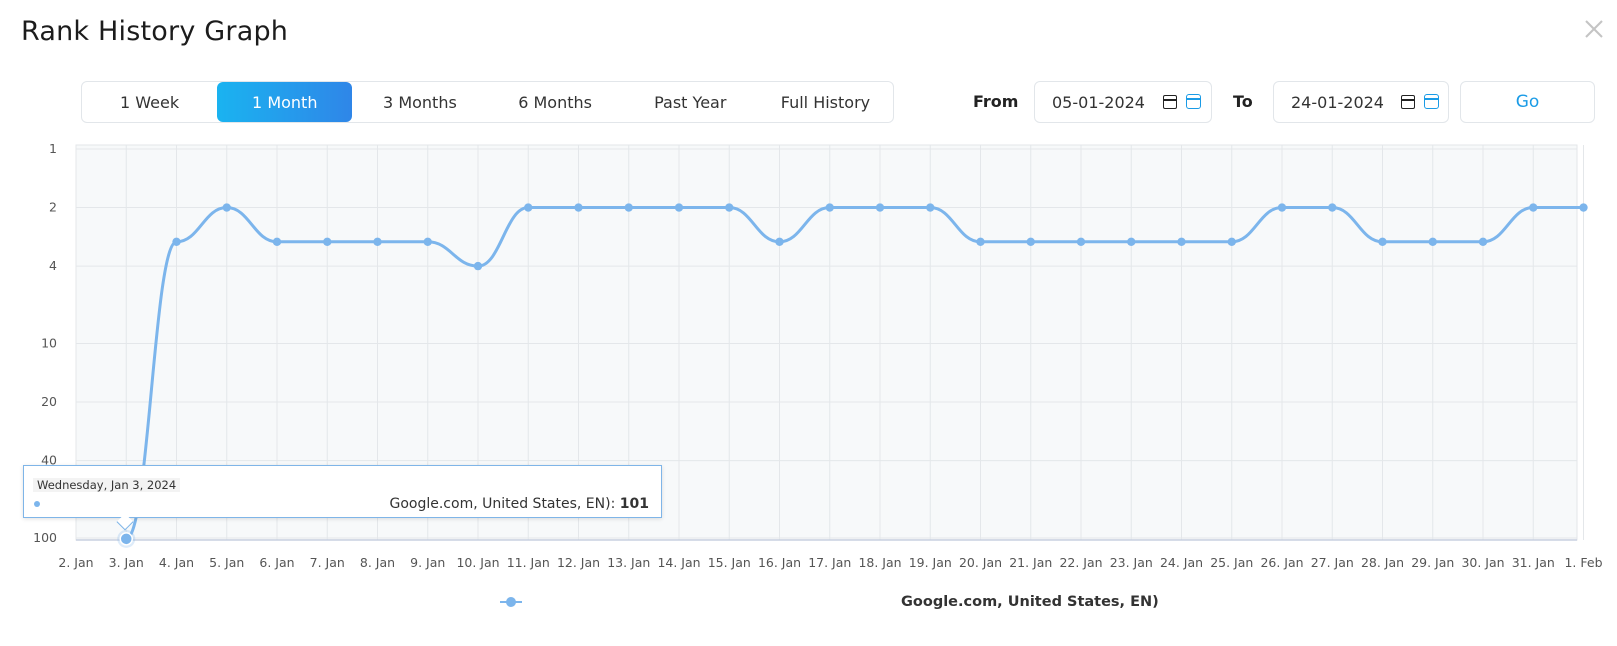  What do you see at coordinates (628, 562) in the screenshot?
I see `x-tick-label: 13. Jan` at bounding box center [628, 562].